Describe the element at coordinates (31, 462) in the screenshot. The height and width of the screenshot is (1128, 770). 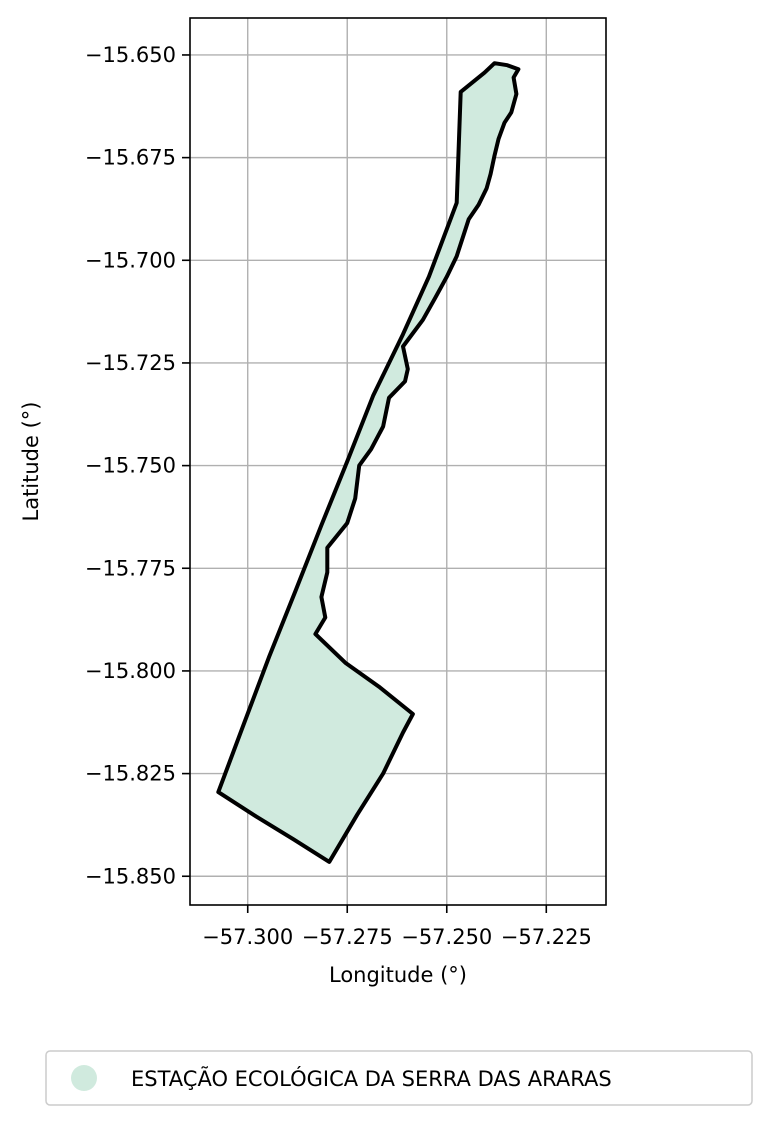
I see `y-axis-label: Latitude (°)` at that location.